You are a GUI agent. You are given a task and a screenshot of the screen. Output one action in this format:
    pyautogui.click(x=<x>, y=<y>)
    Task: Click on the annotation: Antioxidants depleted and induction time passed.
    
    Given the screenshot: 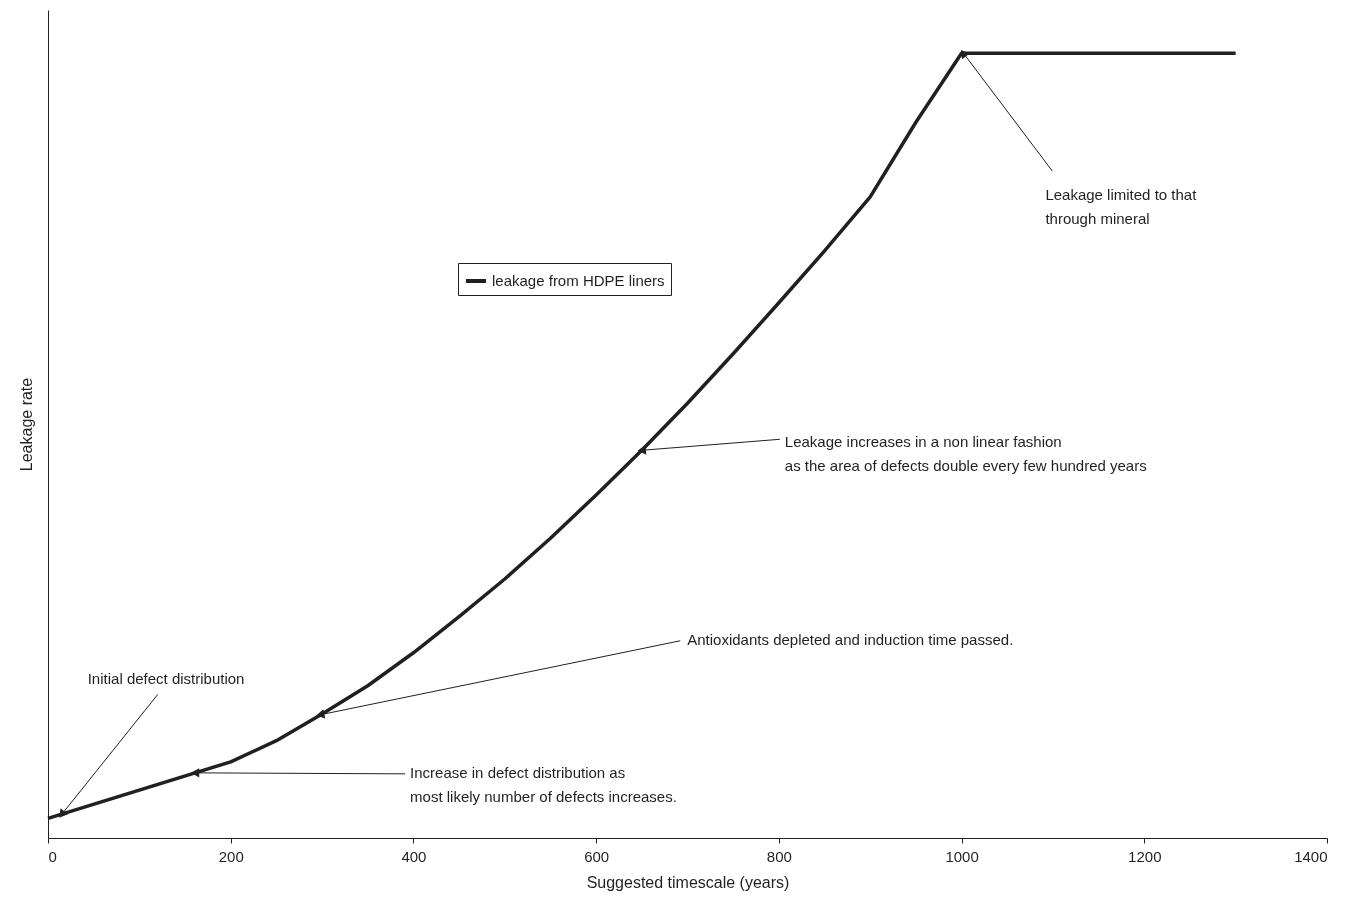 What is the action you would take?
    pyautogui.click(x=850, y=639)
    